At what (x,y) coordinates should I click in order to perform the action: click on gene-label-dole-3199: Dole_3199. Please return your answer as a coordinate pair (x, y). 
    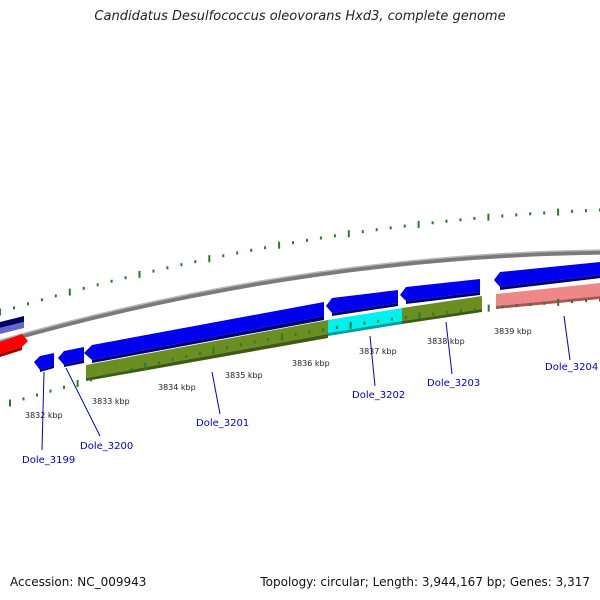
    Looking at the image, I should click on (48, 460).